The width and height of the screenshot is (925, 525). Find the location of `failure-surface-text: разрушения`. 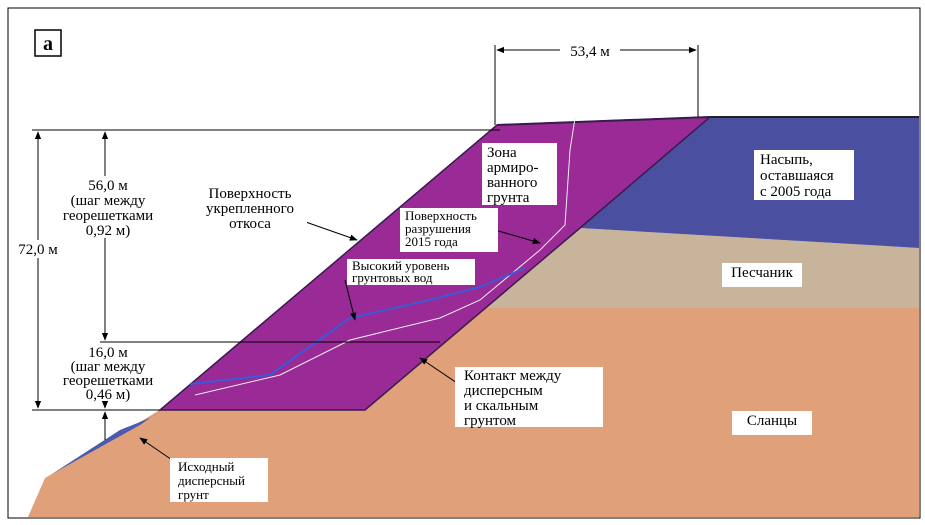

failure-surface-text: разрушения is located at coordinates (438, 228).